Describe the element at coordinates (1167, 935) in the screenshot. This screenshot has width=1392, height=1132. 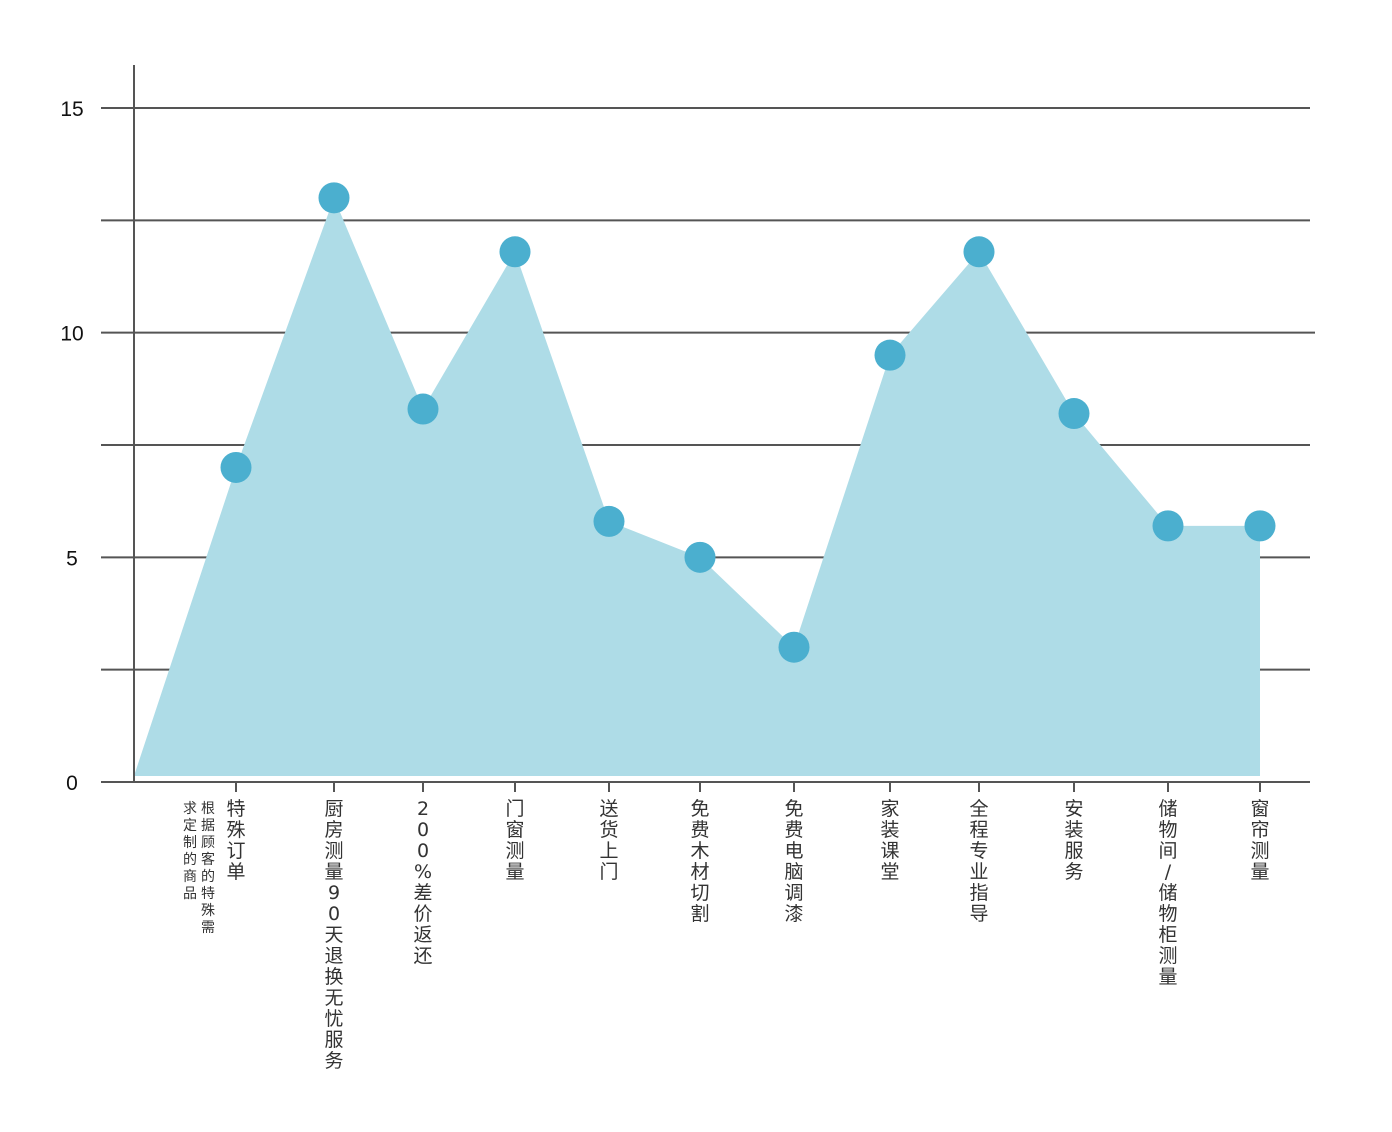
I see `x-category-char: 柜` at that location.